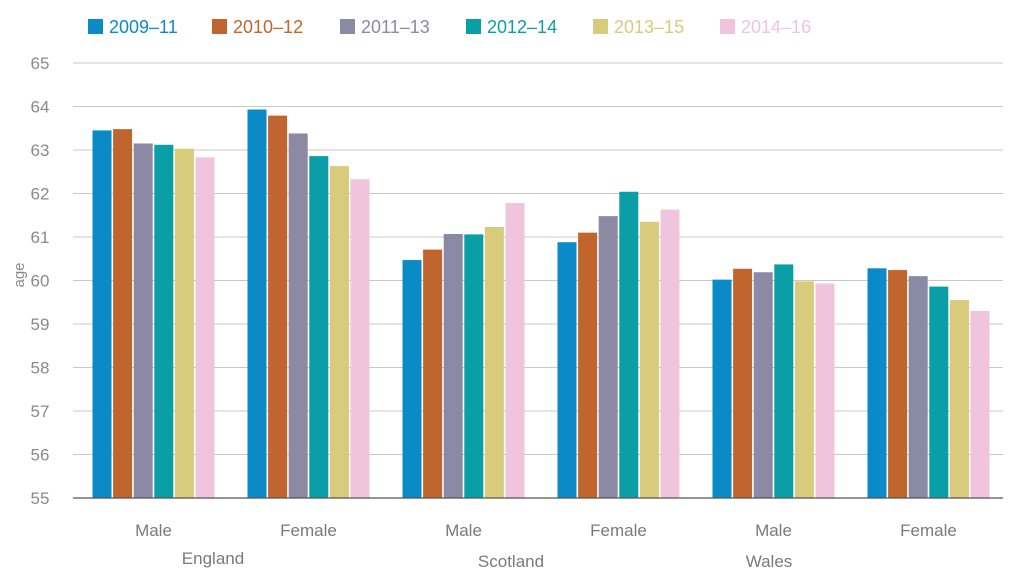  I want to click on y-tick-label: 64, so click(40, 107).